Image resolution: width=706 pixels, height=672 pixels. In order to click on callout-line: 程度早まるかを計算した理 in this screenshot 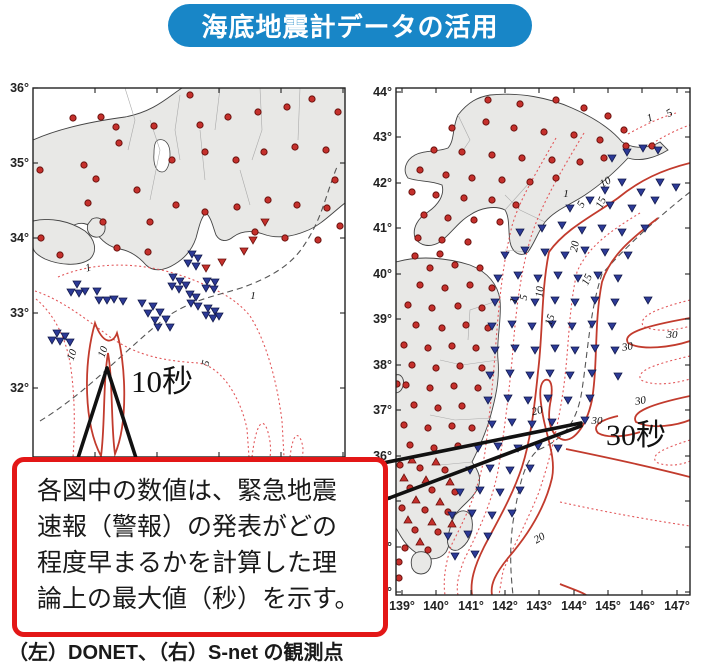, I will do `click(187, 563)`.